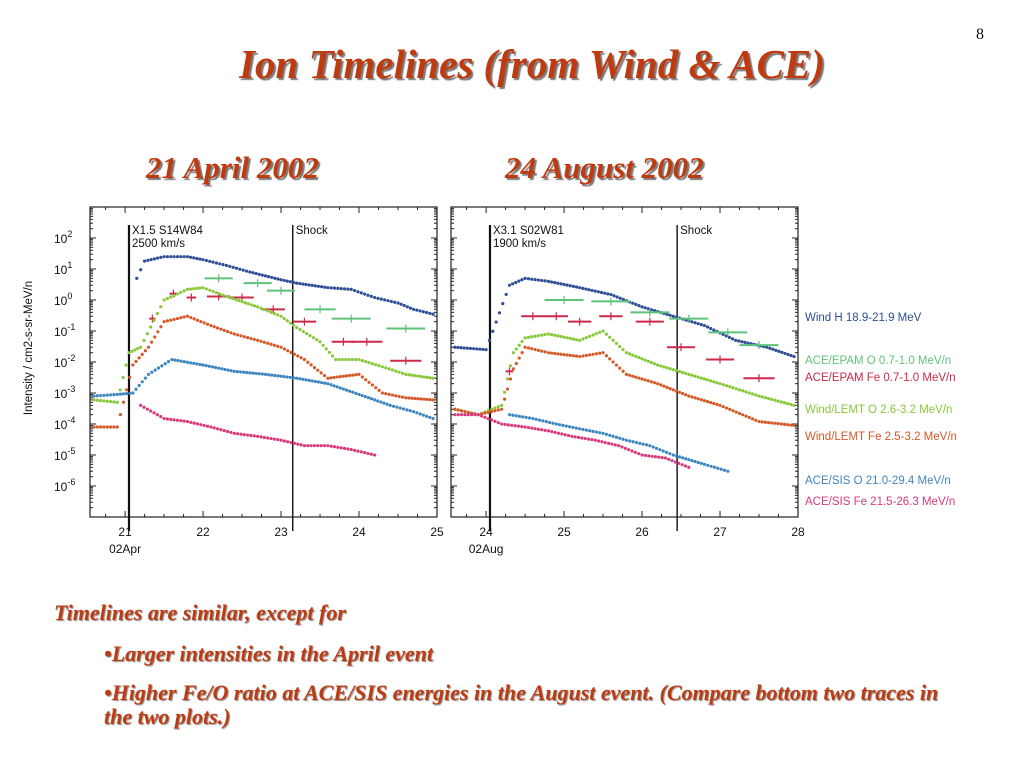 The width and height of the screenshot is (1024, 768). I want to click on y-axis-label: Intensity / cm2-s-sr-MeV/n, so click(29, 348).